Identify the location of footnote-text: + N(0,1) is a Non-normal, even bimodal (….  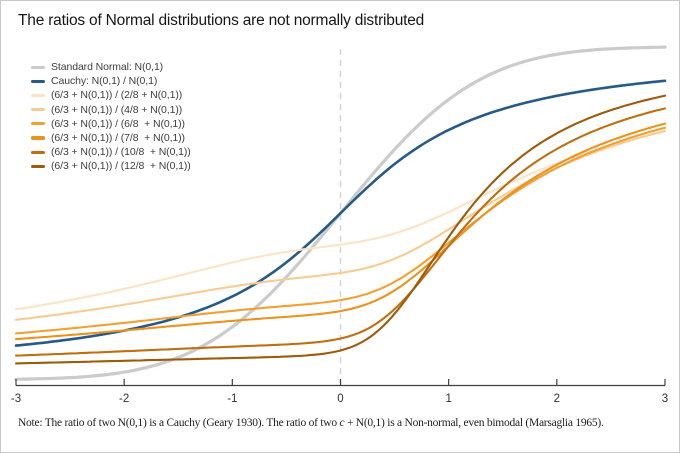
(474, 423).